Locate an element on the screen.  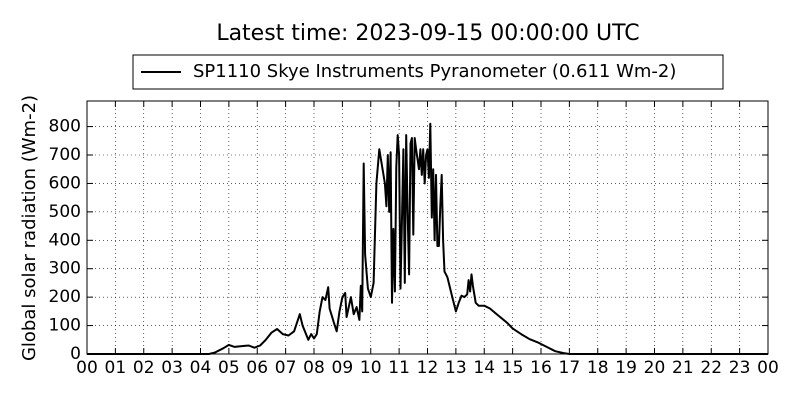
legend-box is located at coordinates (428, 72).